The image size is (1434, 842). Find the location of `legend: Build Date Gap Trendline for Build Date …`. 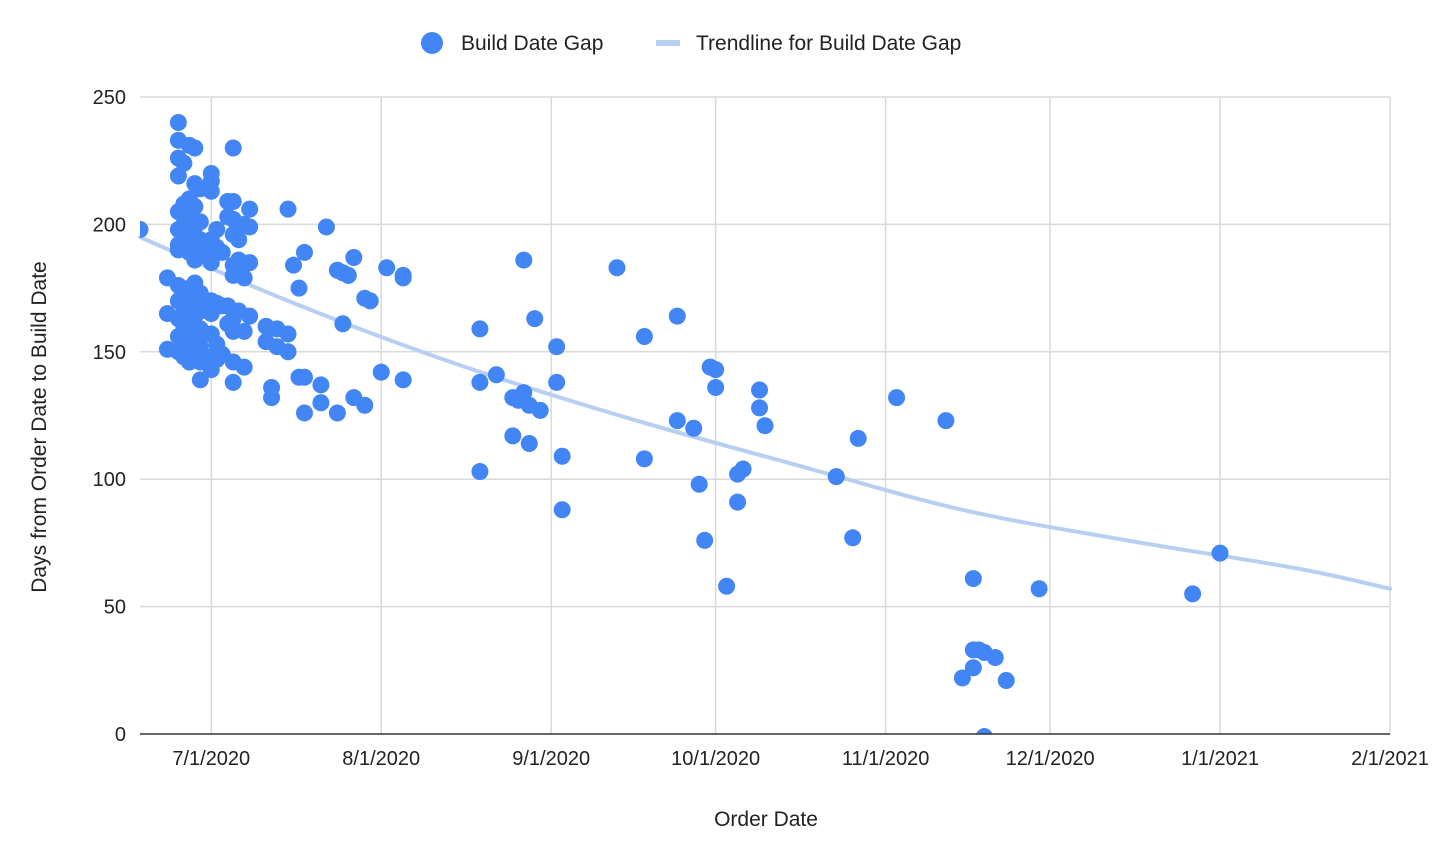

legend: Build Date Gap Trendline for Build Date … is located at coordinates (691, 43).